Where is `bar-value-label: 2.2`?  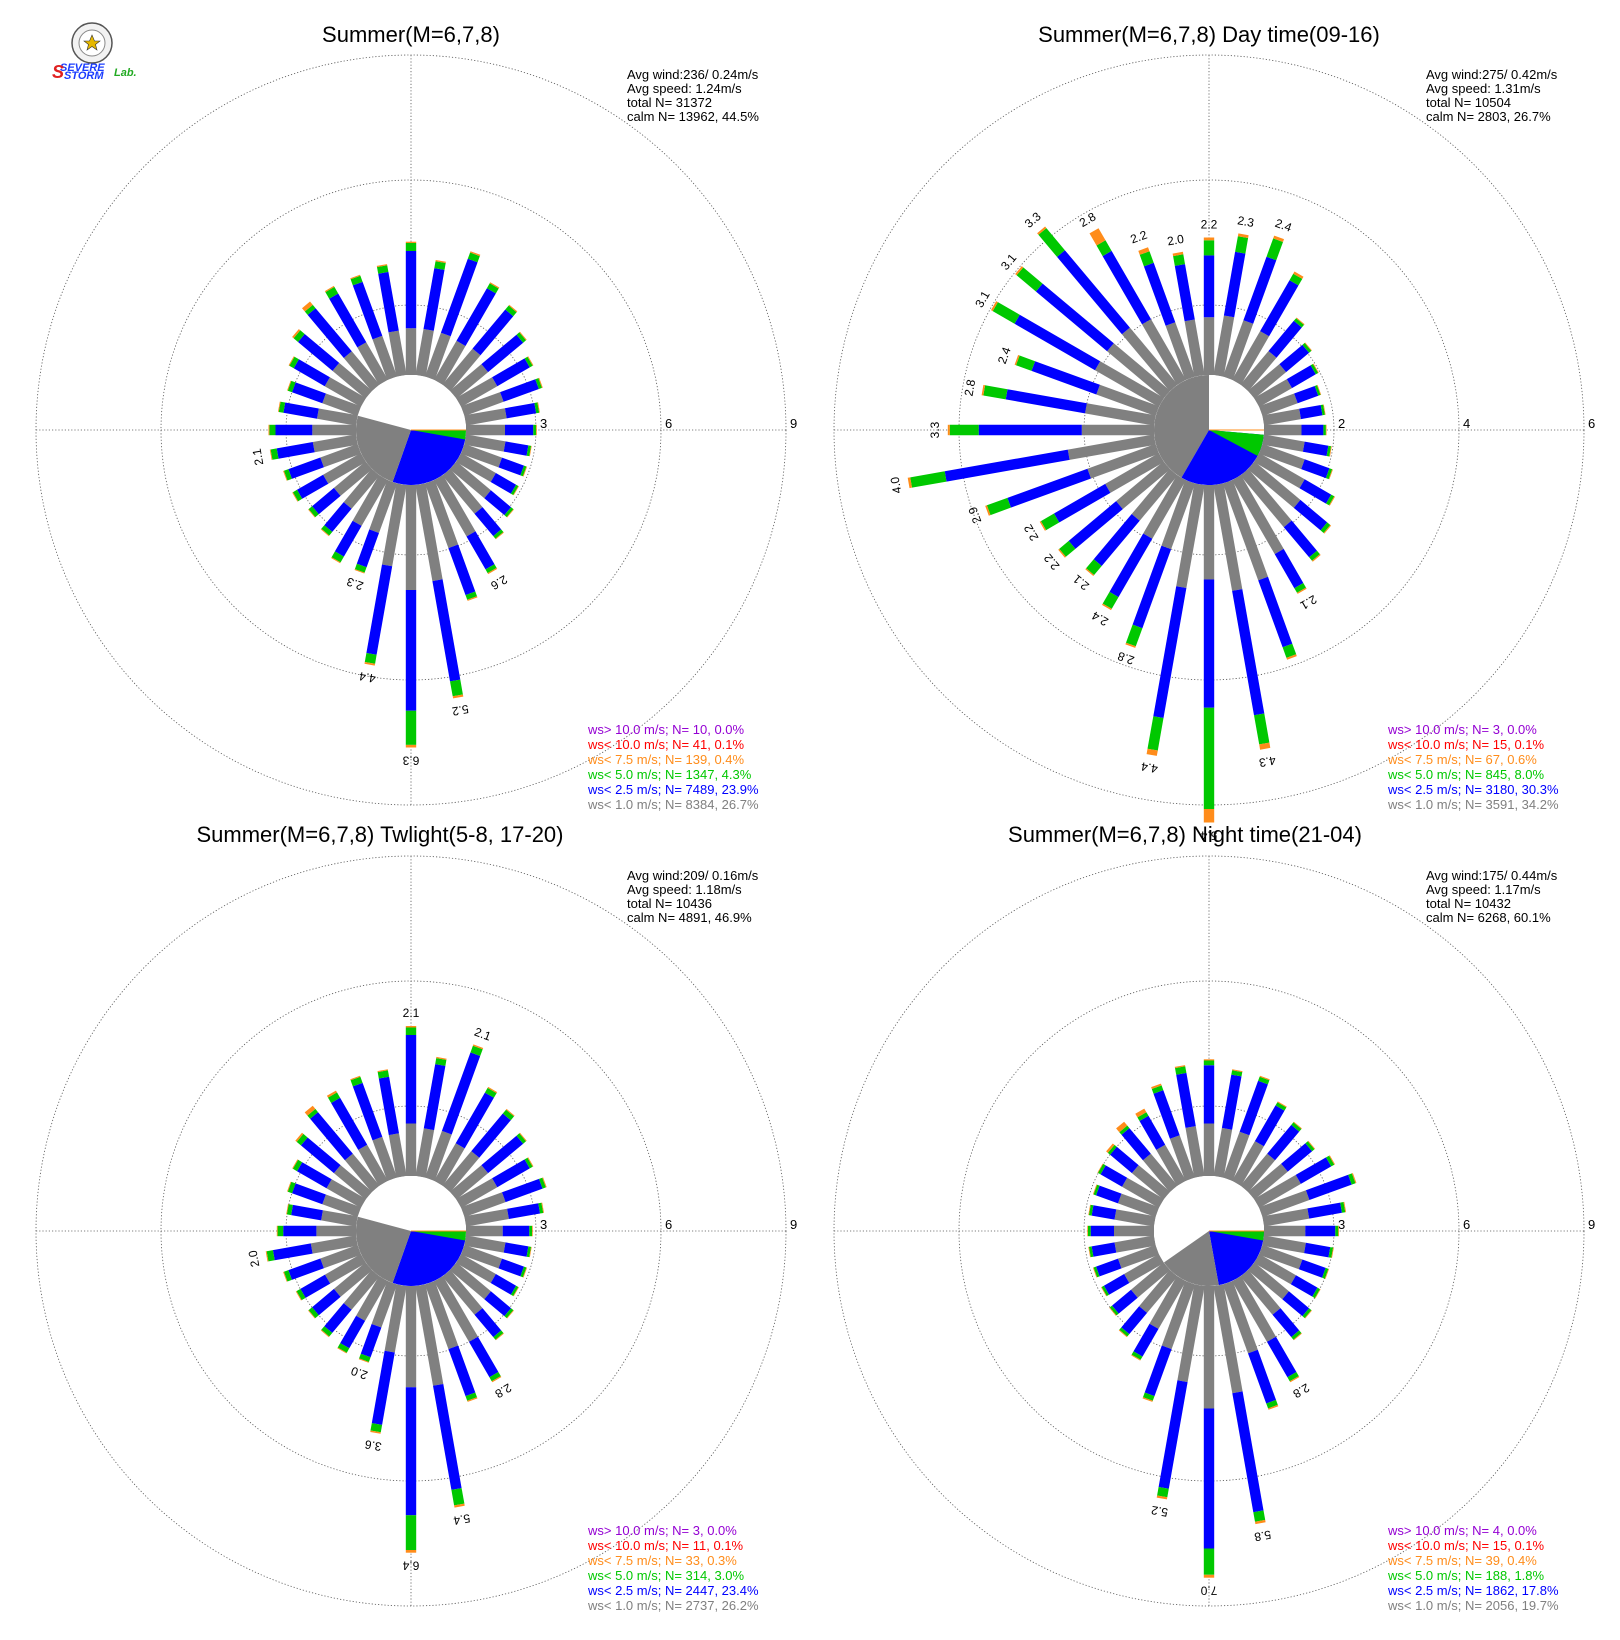
bar-value-label: 2.2 is located at coordinates (1209, 225).